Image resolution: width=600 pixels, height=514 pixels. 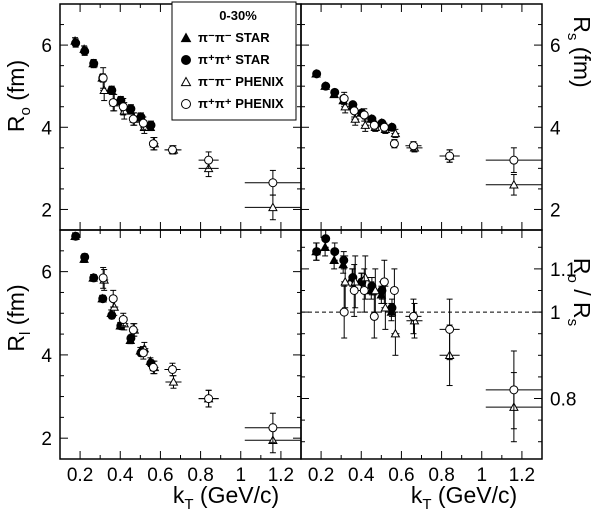 I want to click on label-main: k, so click(x=179, y=495).